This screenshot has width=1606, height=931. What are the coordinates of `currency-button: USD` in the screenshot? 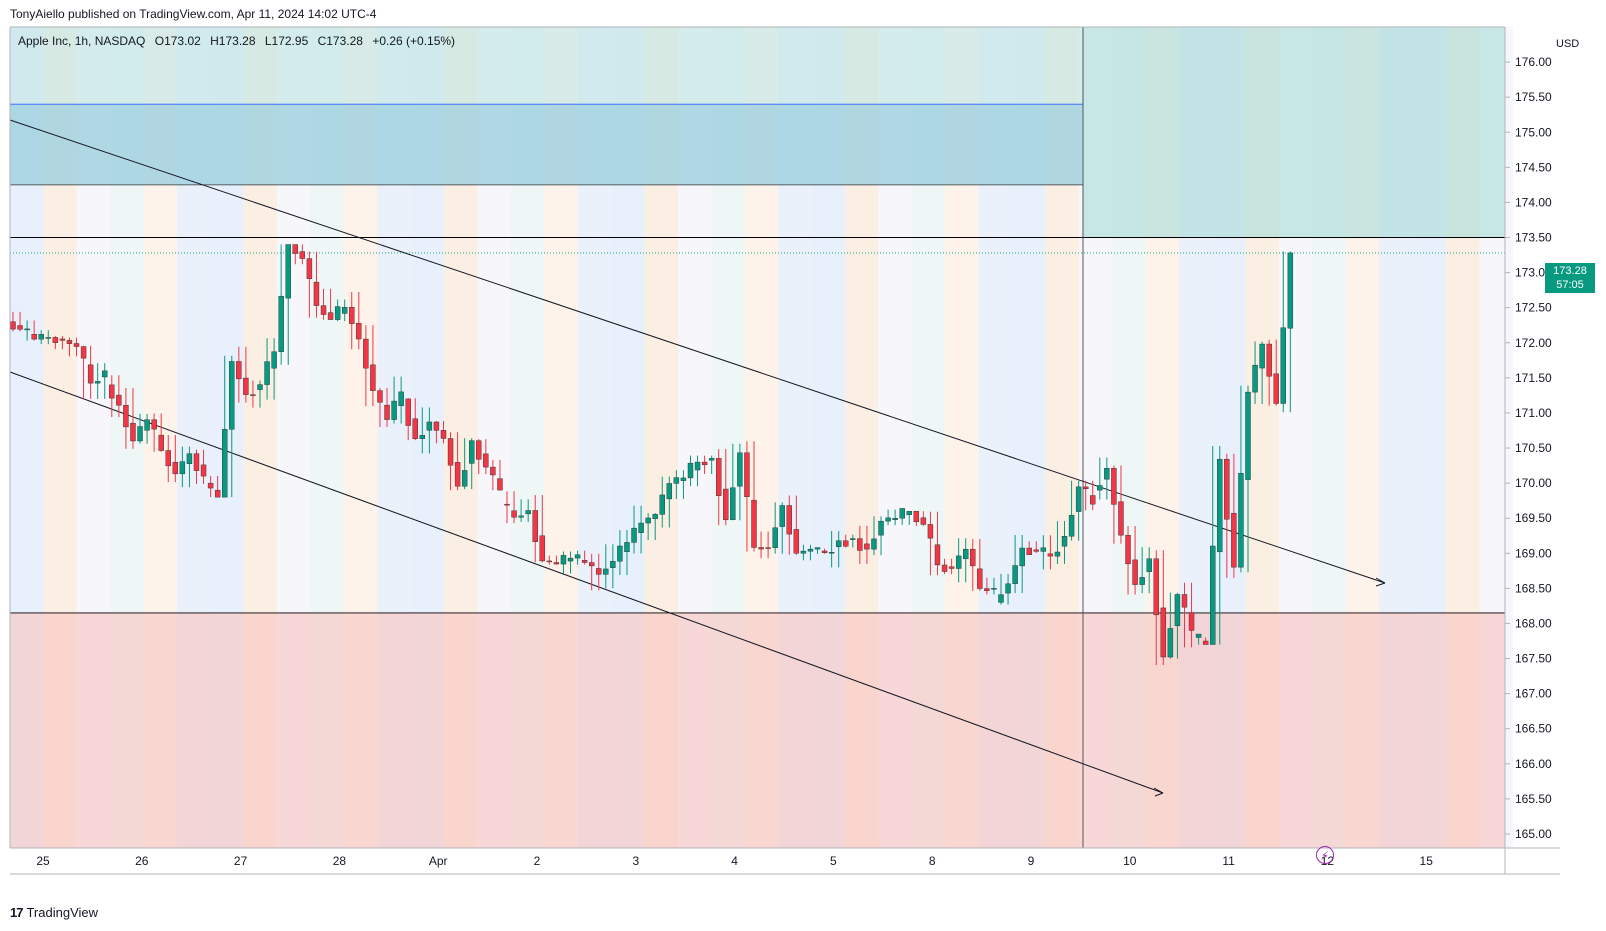 It's located at (1568, 44).